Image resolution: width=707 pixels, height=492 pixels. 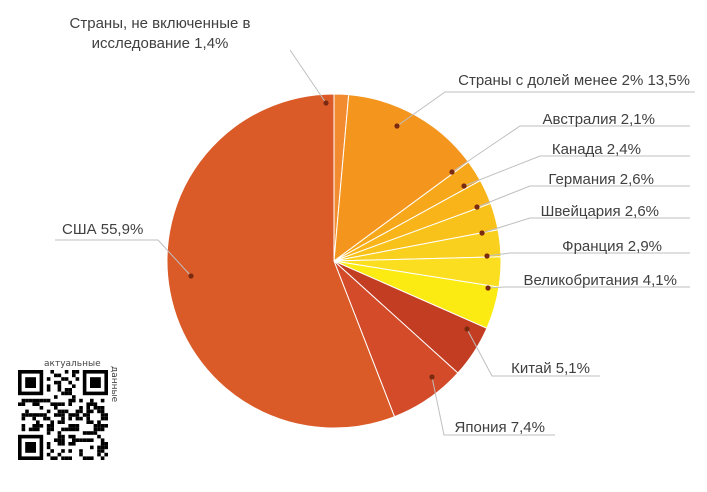 What do you see at coordinates (612, 246) in the screenshot?
I see `slice-label: Франция 2,9%` at bounding box center [612, 246].